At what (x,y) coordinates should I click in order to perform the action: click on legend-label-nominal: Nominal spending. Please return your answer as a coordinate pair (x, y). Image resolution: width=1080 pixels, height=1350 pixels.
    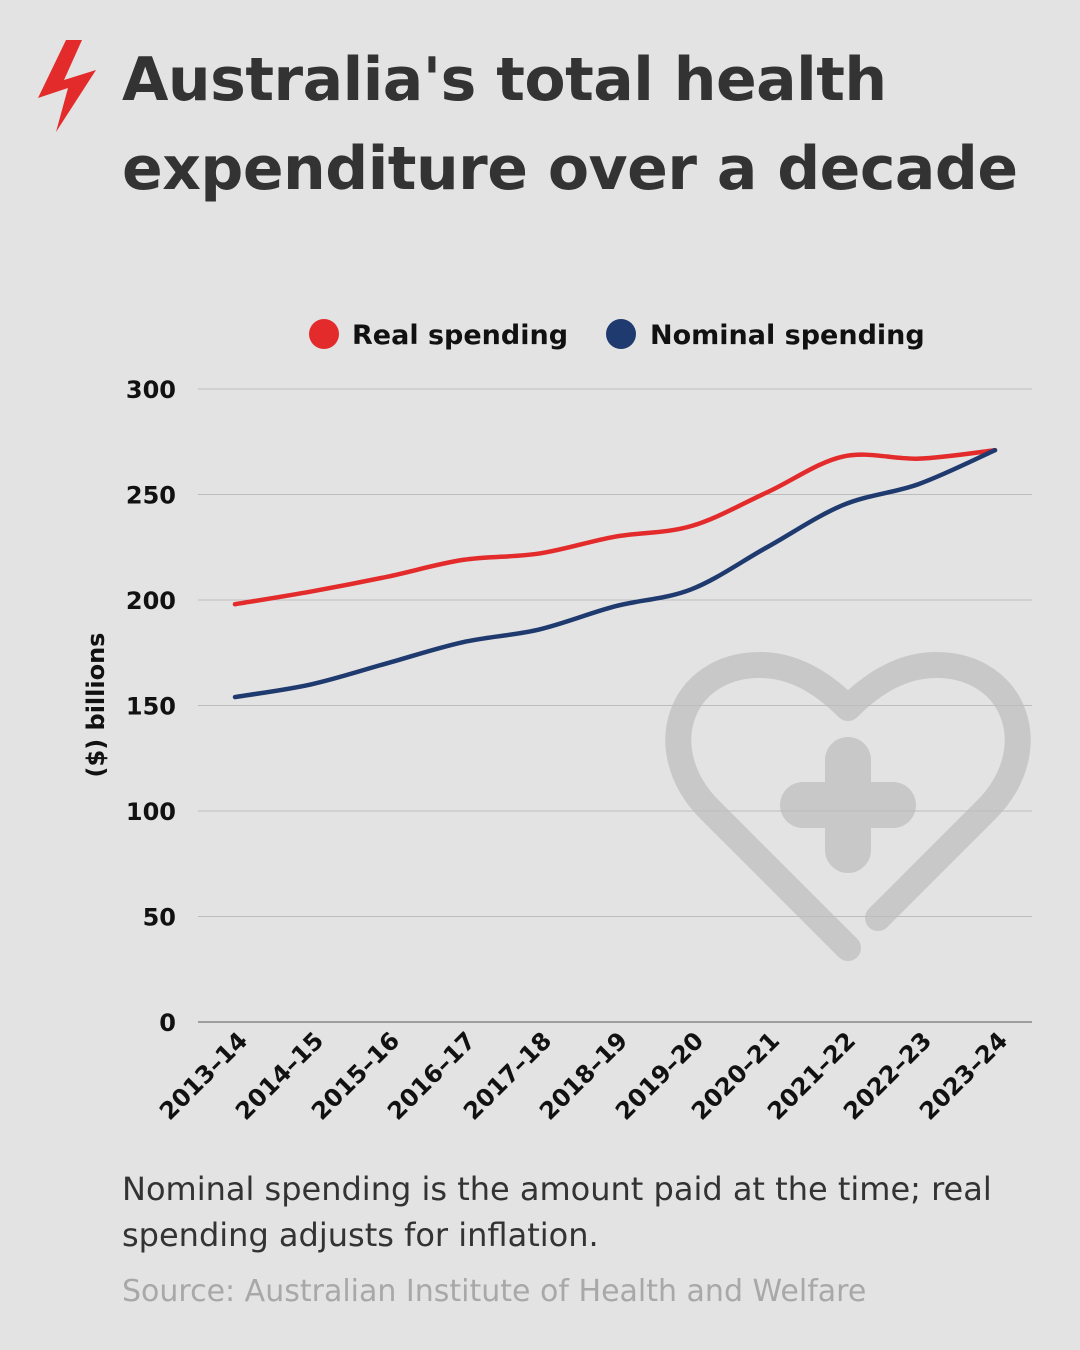
    Looking at the image, I should click on (787, 335).